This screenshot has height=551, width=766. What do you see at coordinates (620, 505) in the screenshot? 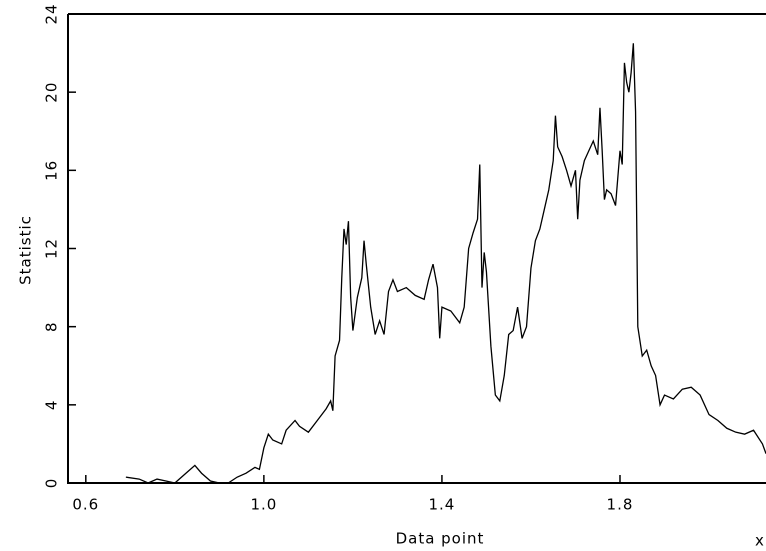
I see `x-tick-label: 1.8` at bounding box center [620, 505].